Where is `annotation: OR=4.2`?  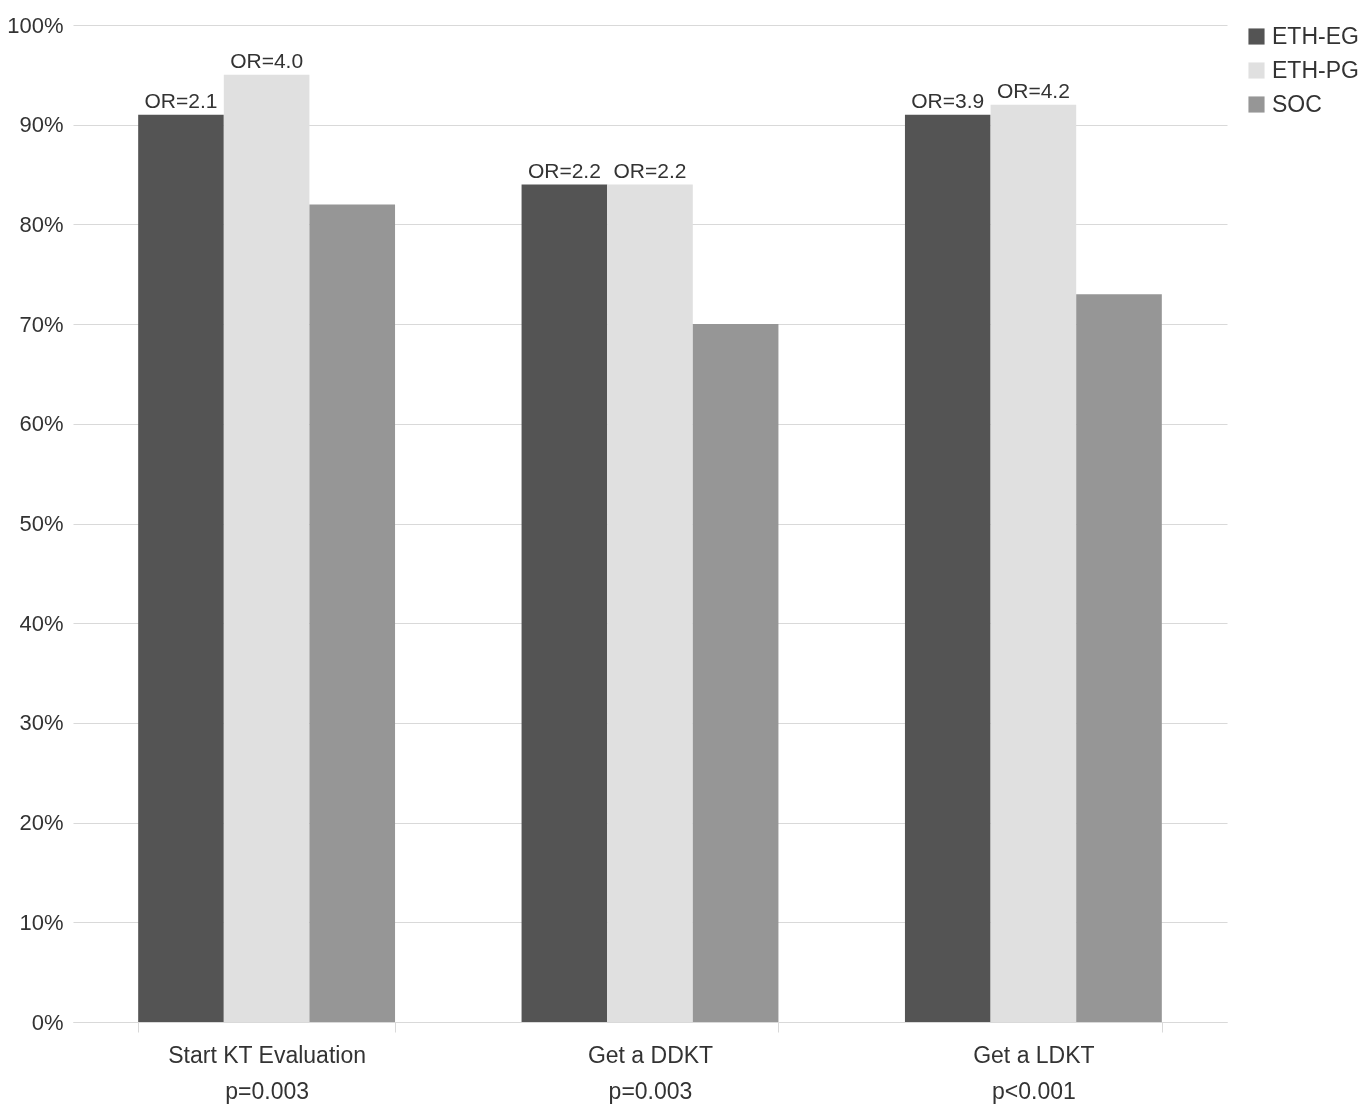 annotation: OR=4.2 is located at coordinates (1033, 90).